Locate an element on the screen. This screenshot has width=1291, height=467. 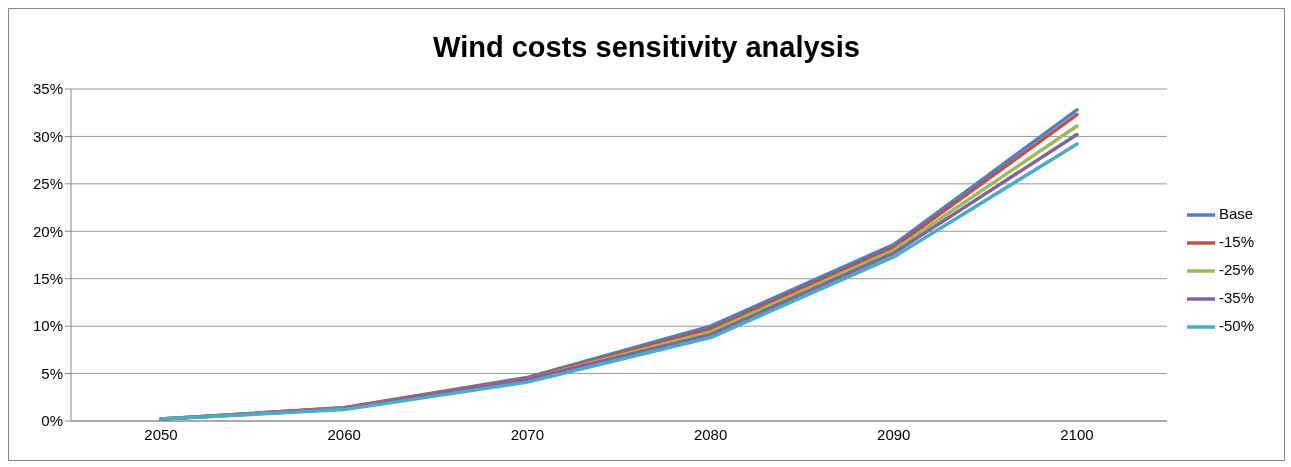
y-tick-label: 10% is located at coordinates (47, 326).